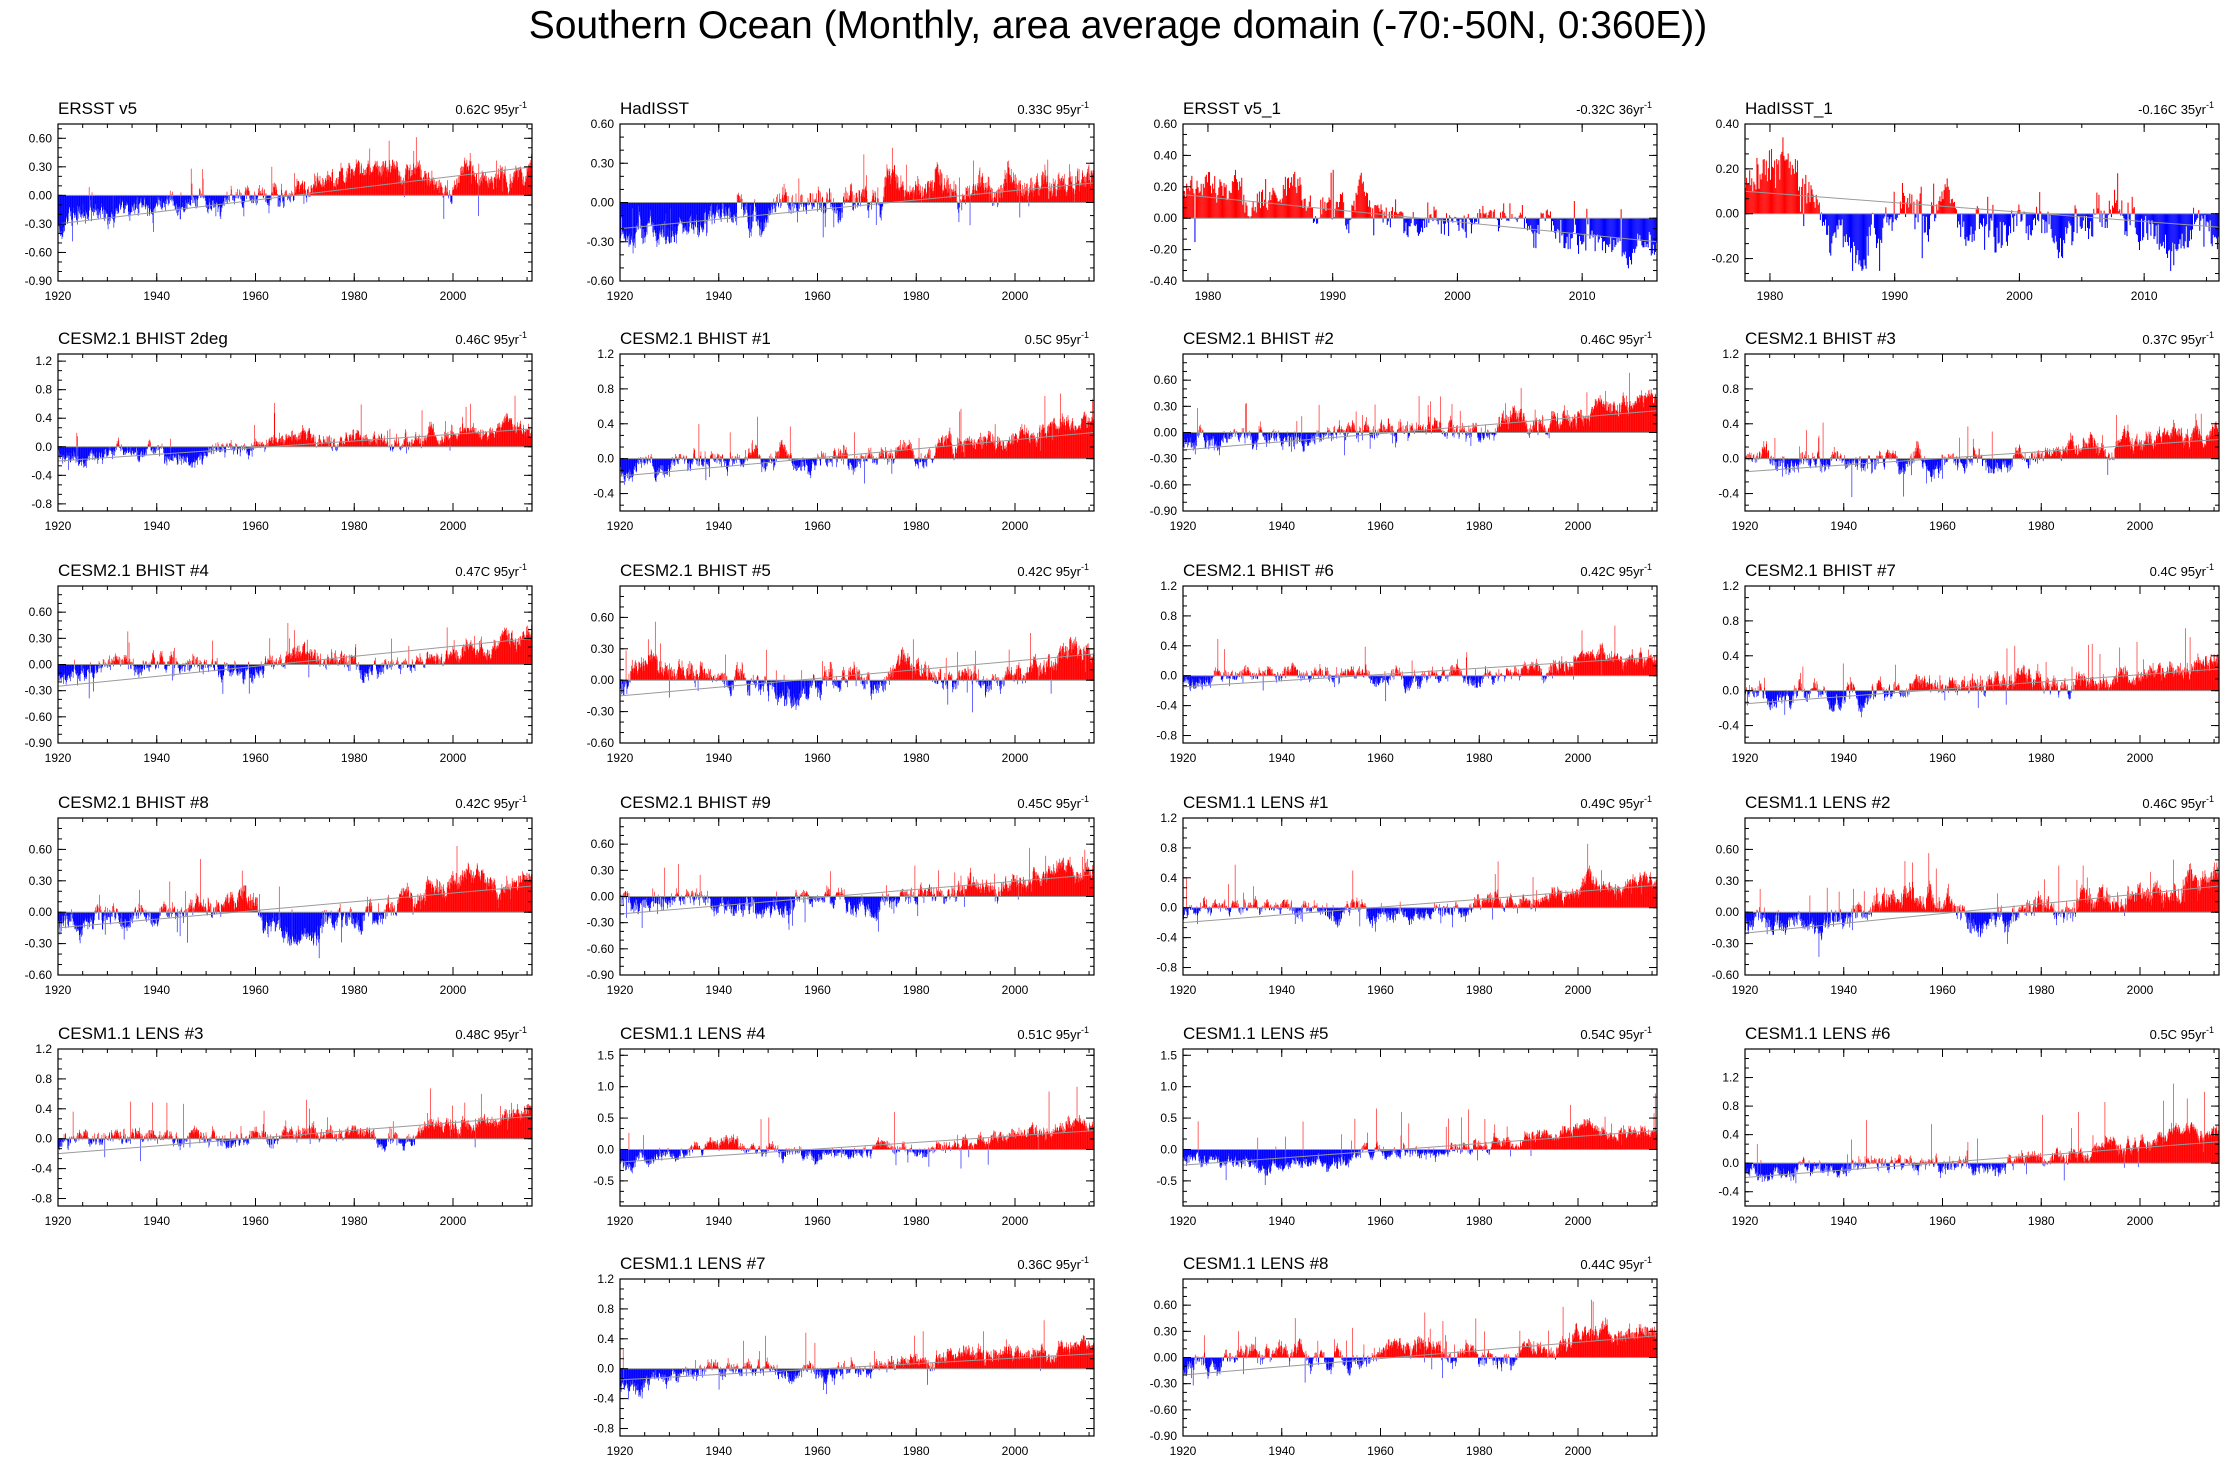 This screenshot has height=1476, width=2236. Describe the element at coordinates (1789, 108) in the screenshot. I see `panel-title: HadISST_1` at that location.